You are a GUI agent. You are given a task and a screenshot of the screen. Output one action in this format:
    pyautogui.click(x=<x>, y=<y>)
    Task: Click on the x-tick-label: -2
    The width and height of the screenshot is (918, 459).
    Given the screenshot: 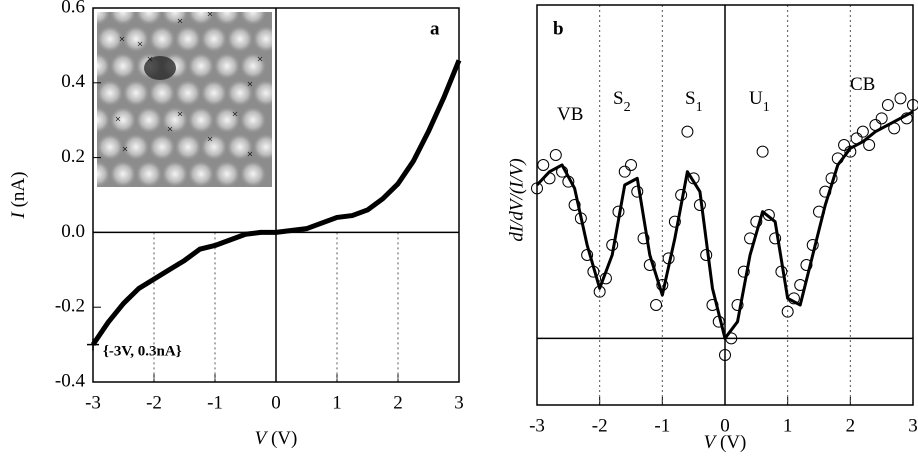 What is the action you would take?
    pyautogui.click(x=600, y=425)
    